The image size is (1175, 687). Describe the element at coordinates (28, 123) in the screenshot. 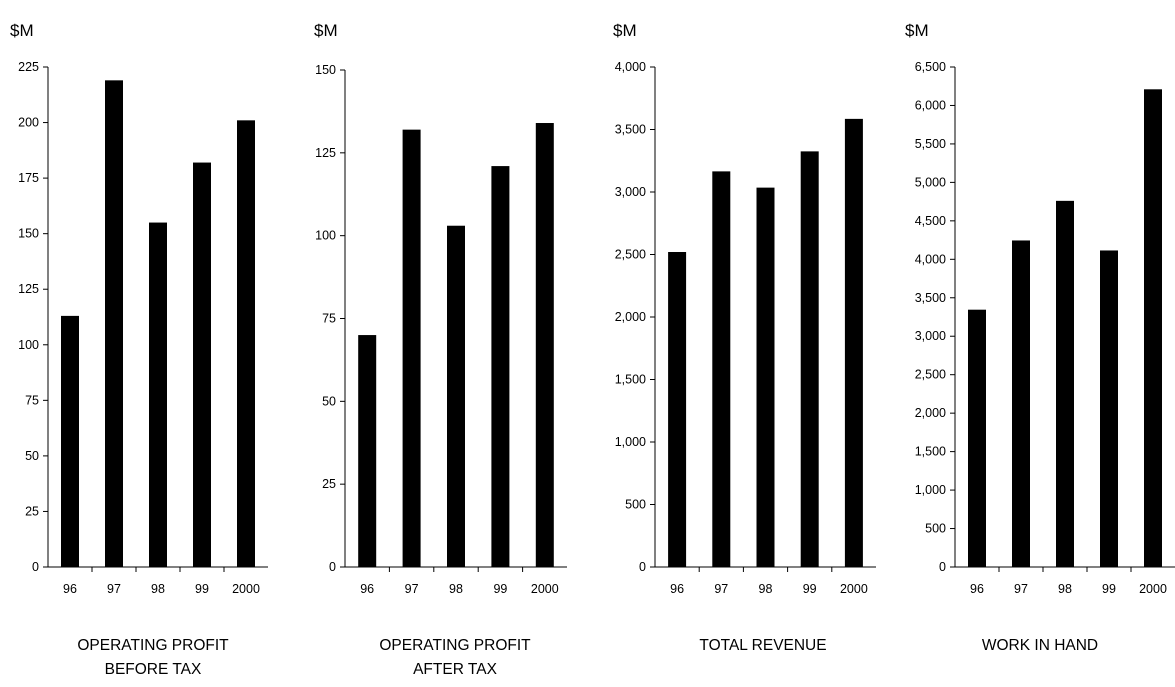

I see `y-tick-label: 200` at that location.